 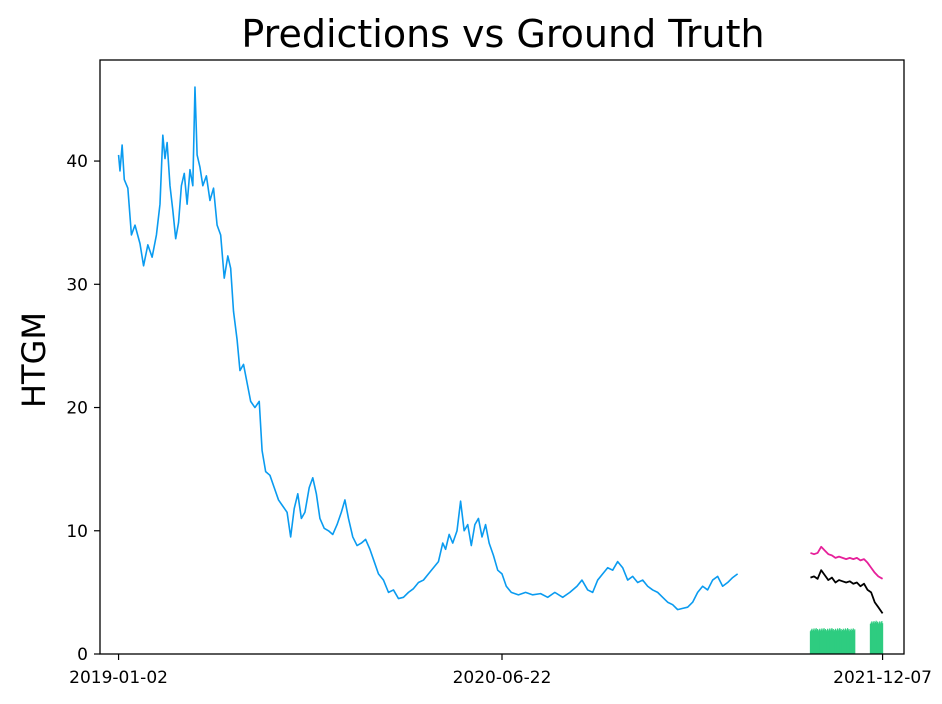 I want to click on y-tick-label: 10, so click(x=77, y=532).